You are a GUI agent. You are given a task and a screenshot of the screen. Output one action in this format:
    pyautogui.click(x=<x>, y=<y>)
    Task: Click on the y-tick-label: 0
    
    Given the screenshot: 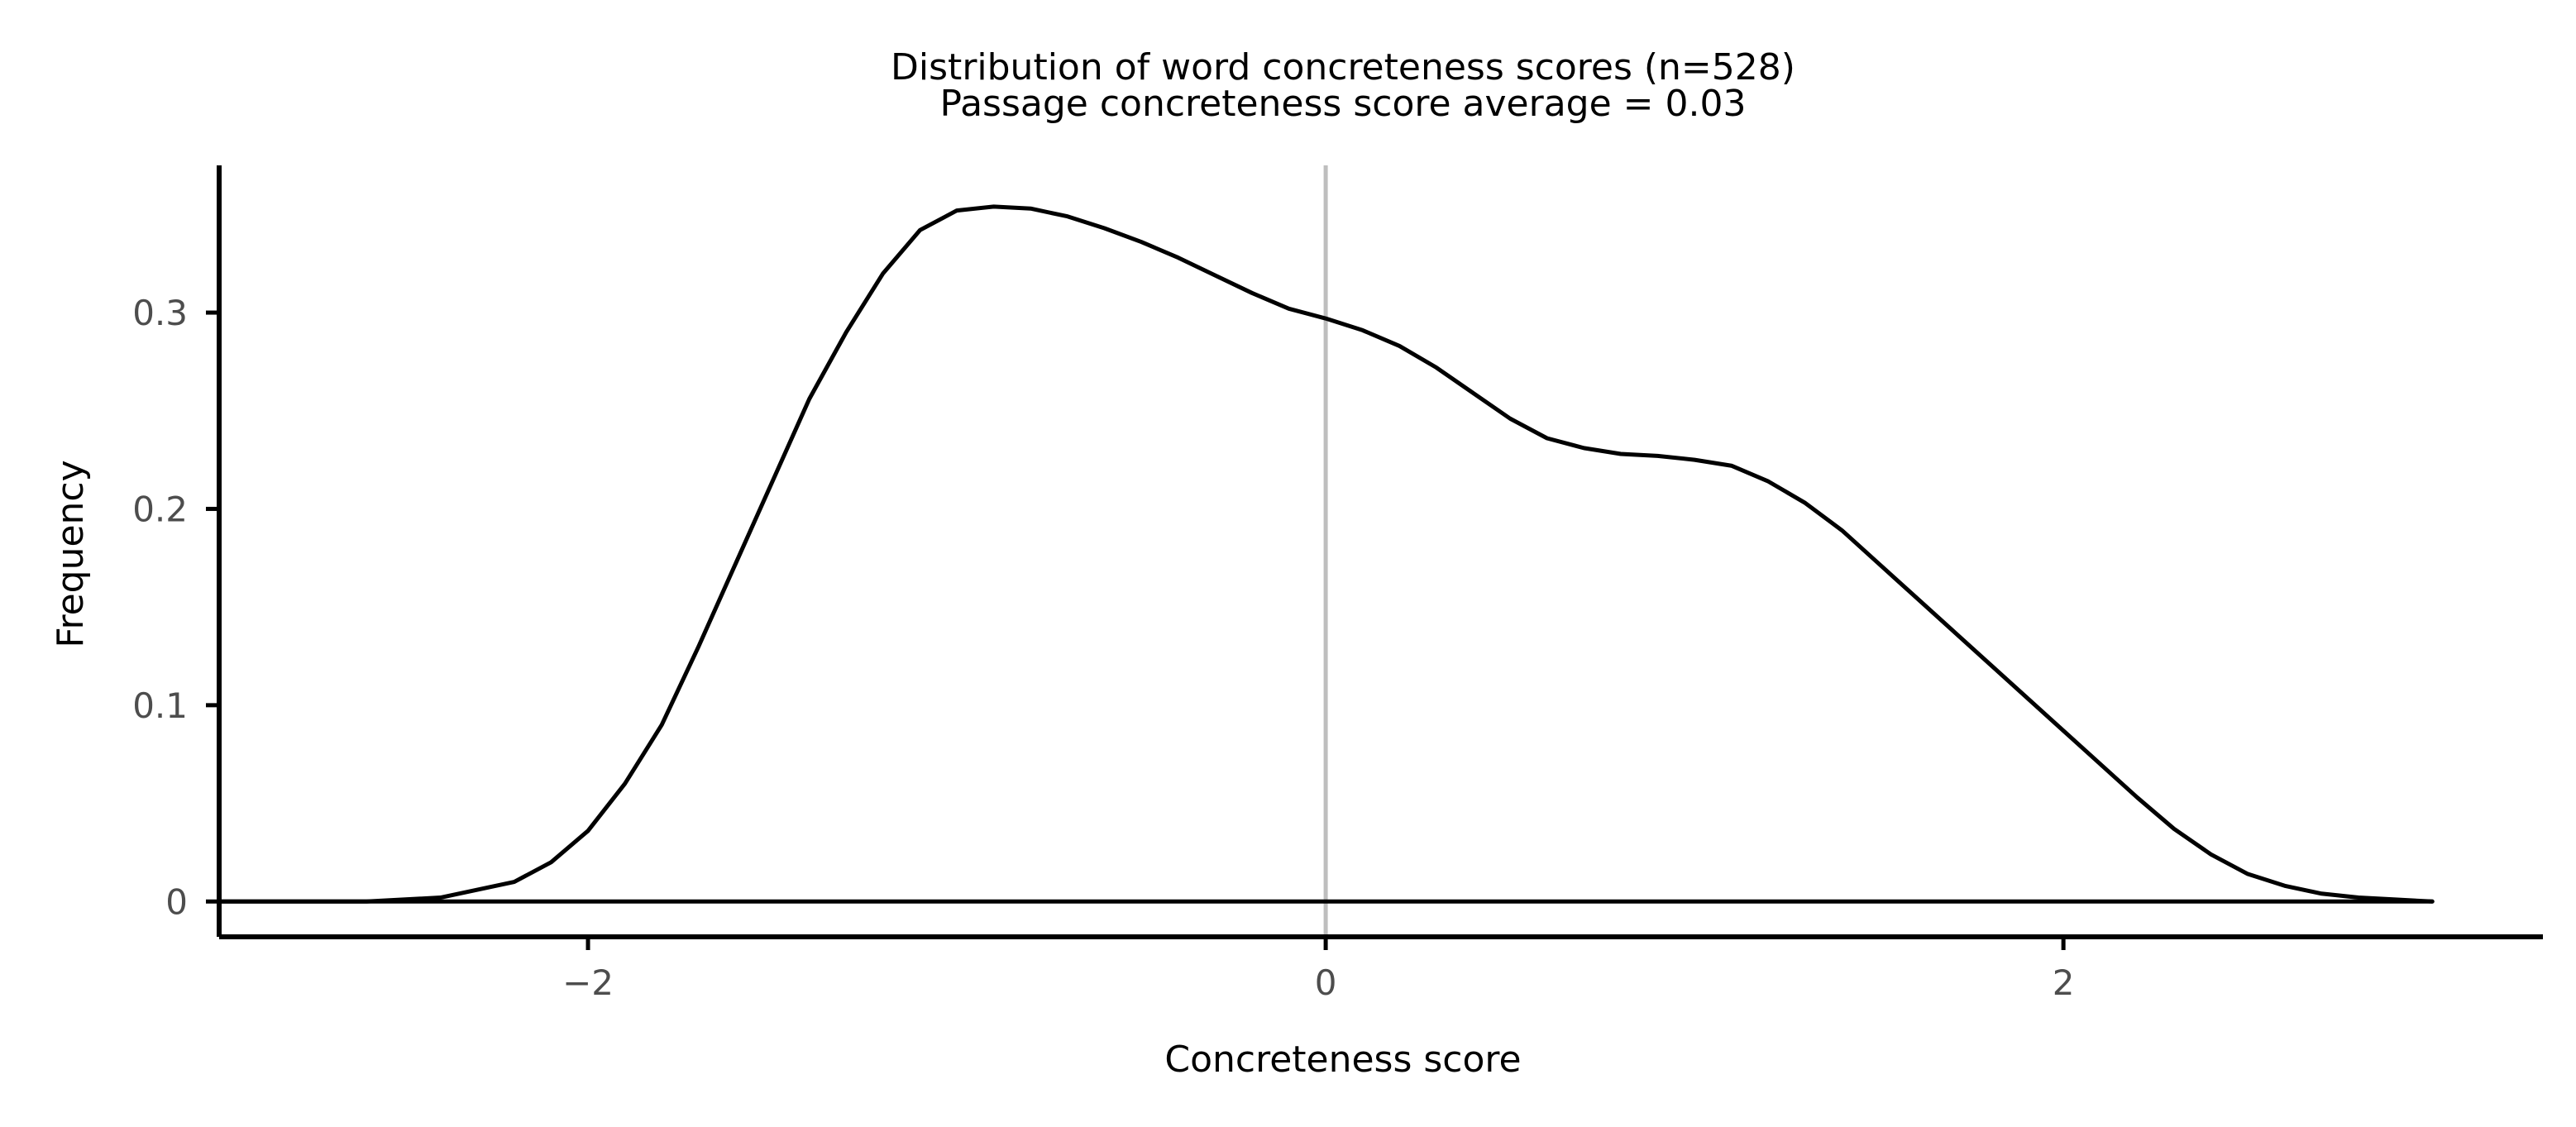 What is the action you would take?
    pyautogui.click(x=176, y=902)
    